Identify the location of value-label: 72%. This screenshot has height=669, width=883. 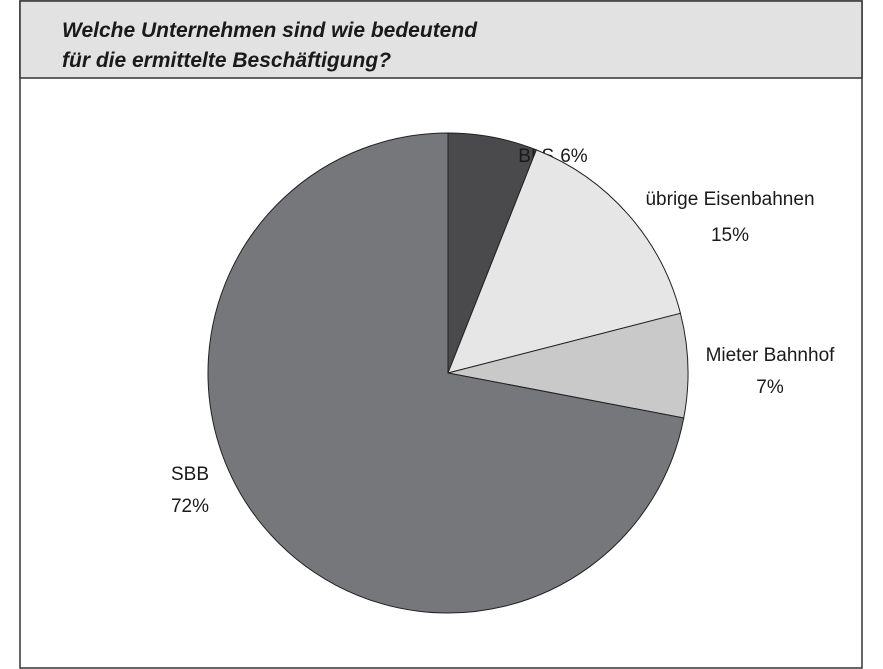
(190, 506).